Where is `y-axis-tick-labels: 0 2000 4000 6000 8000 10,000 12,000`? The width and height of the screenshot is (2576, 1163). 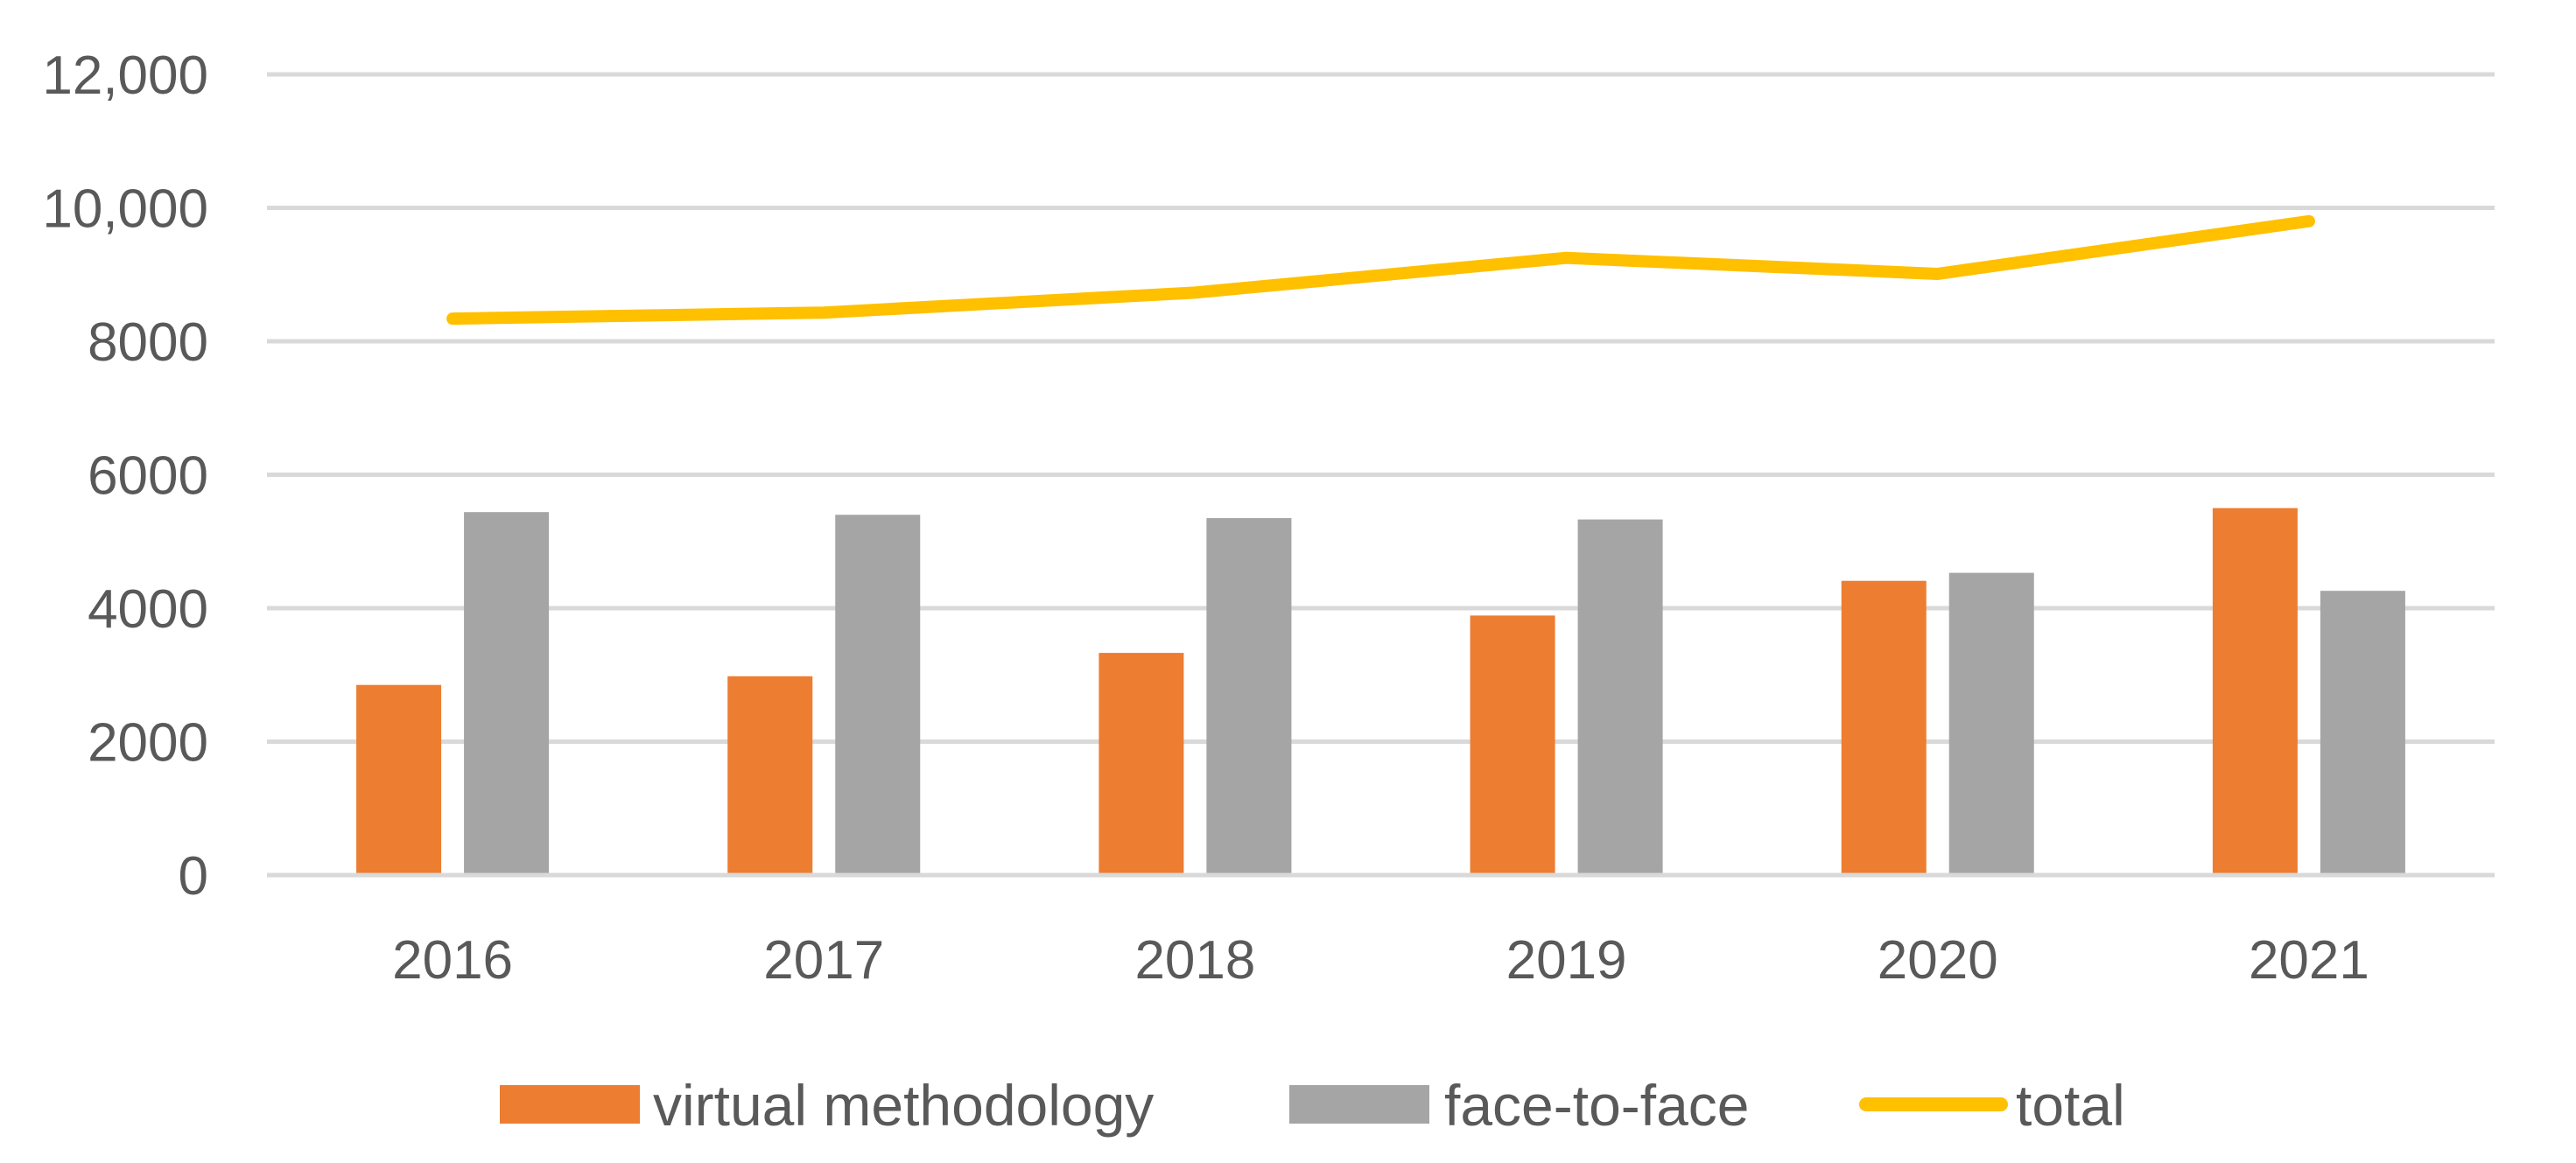 y-axis-tick-labels: 0 2000 4000 6000 8000 10,000 12,000 is located at coordinates (125, 476).